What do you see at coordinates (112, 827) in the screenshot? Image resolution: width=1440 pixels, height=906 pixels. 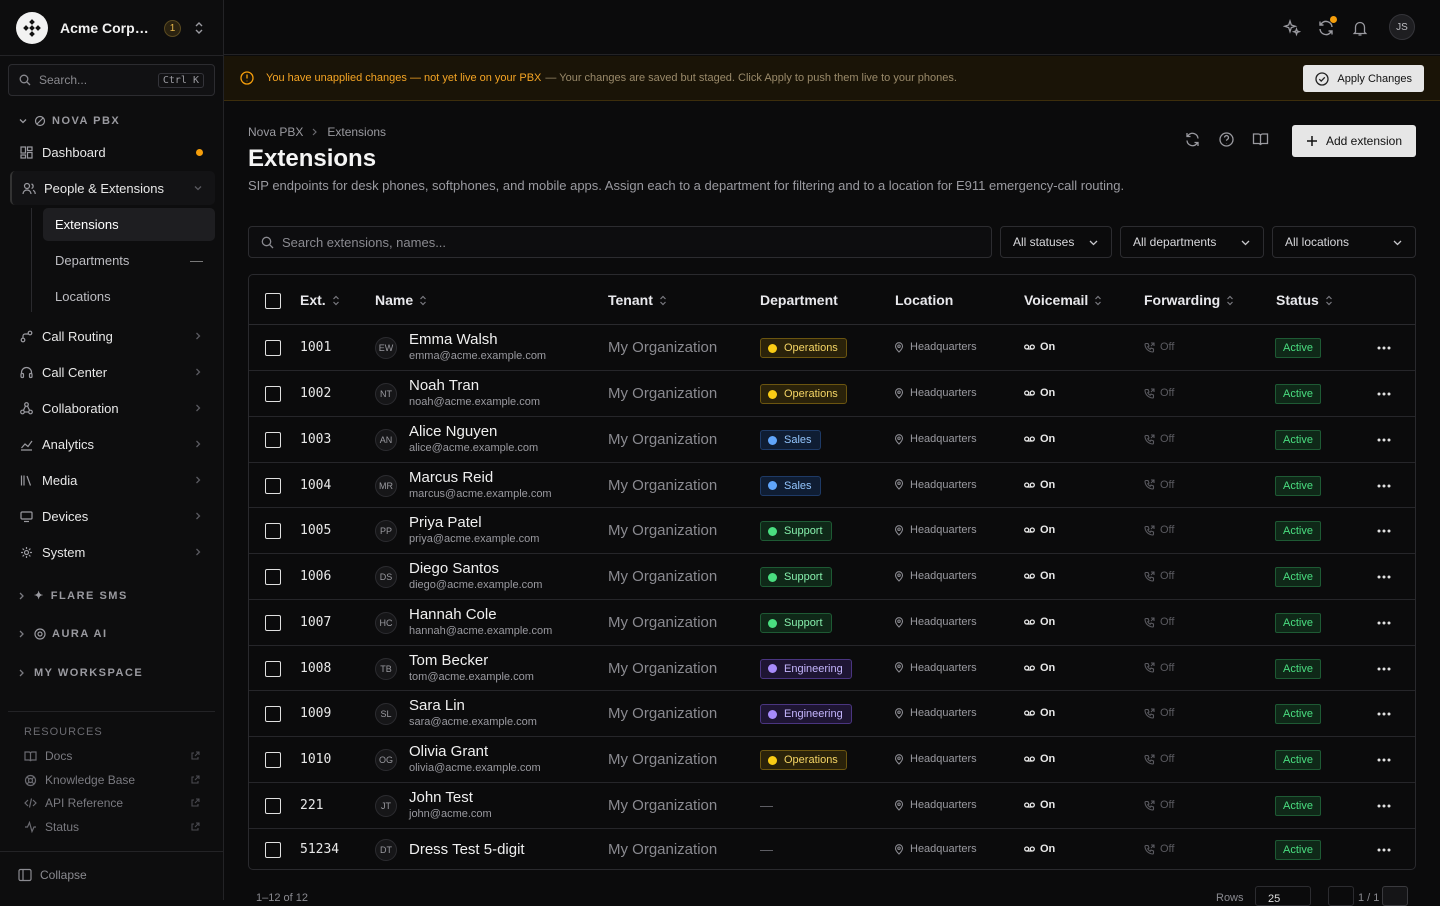 I see `resource-status: Status` at bounding box center [112, 827].